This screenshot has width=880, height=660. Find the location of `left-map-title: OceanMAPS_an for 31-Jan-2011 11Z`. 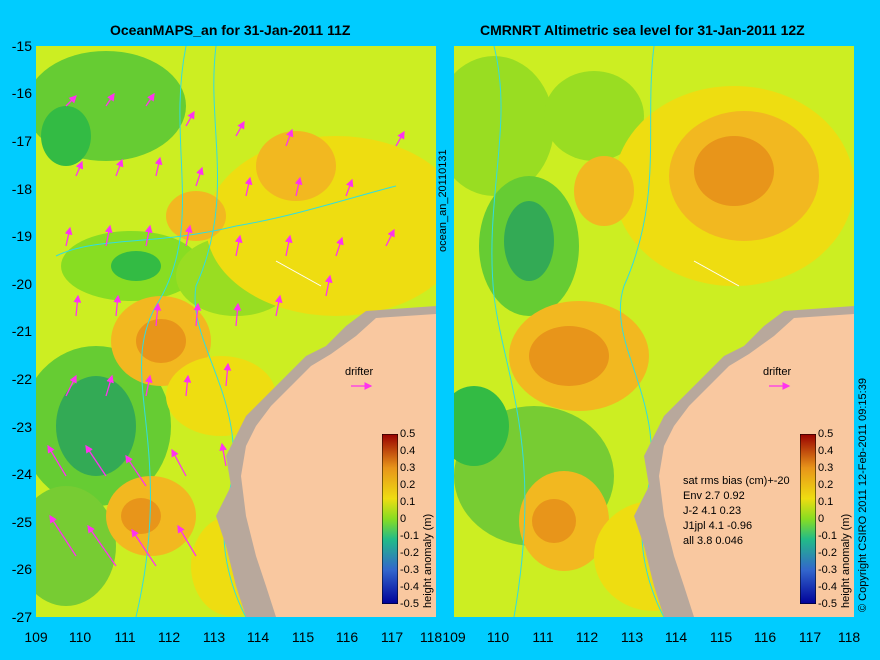

left-map-title: OceanMAPS_an for 31-Jan-2011 11Z is located at coordinates (230, 30).